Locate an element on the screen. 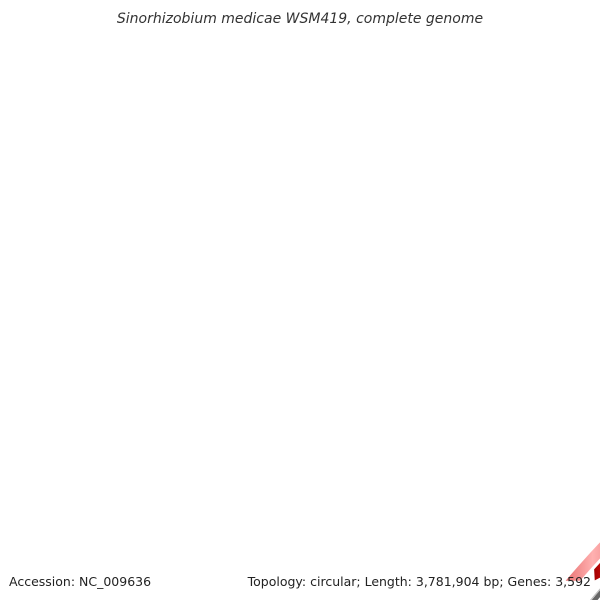 The width and height of the screenshot is (600, 600). gene-track is located at coordinates (596, 560).